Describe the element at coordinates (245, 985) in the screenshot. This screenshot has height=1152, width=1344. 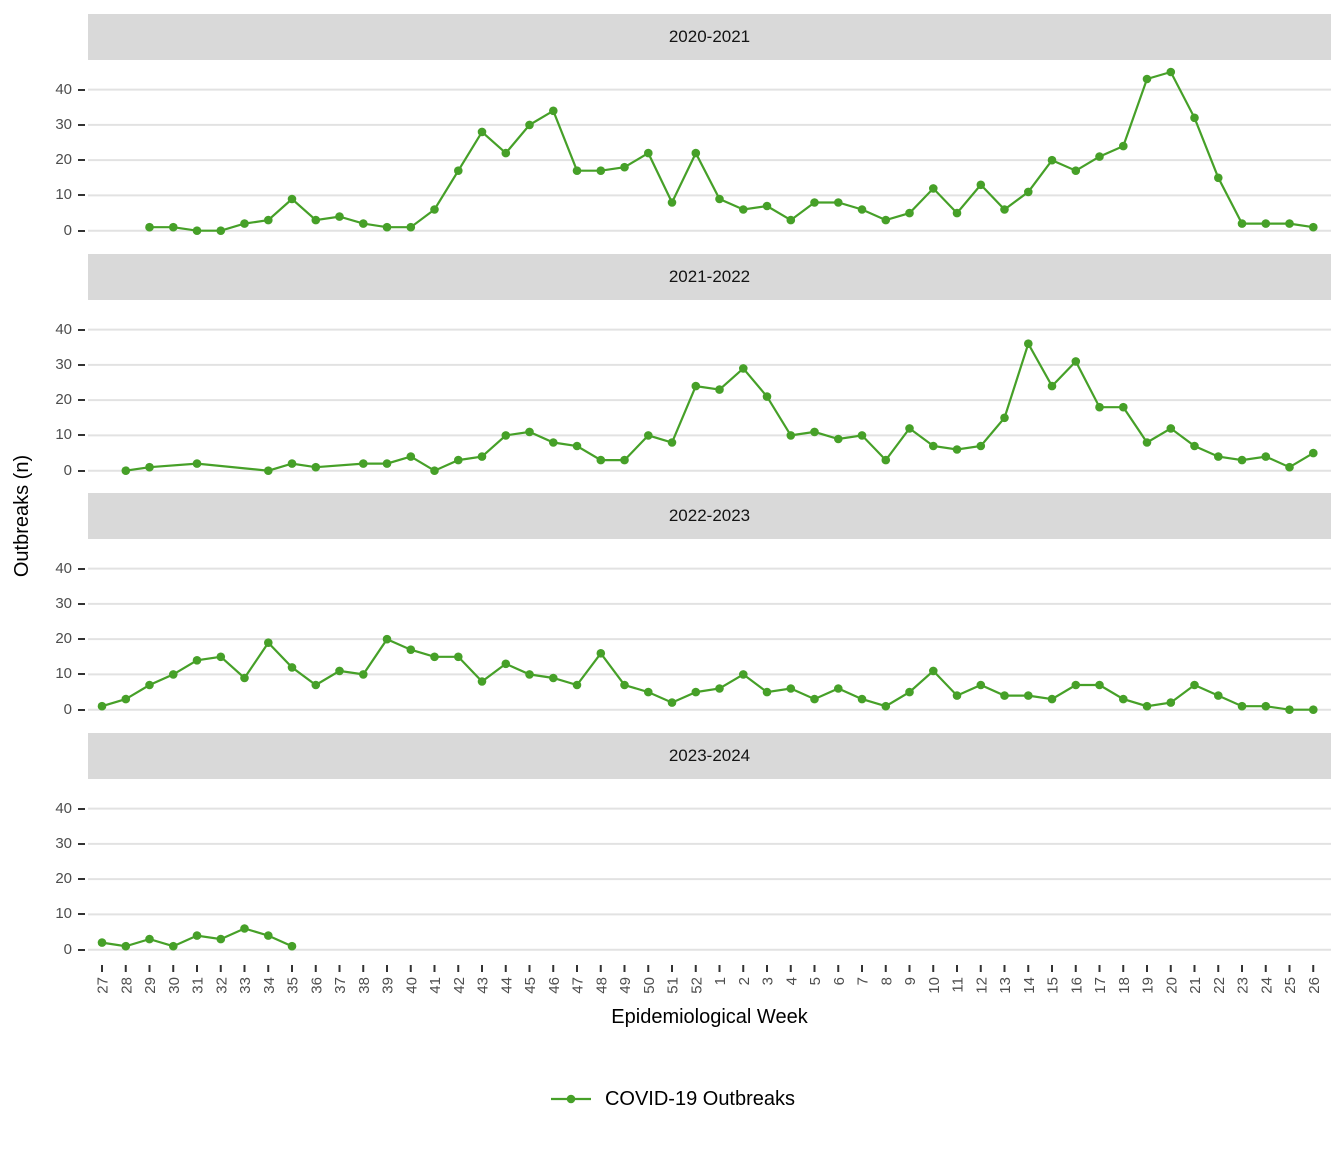
I see `x-tick-label: 33` at that location.